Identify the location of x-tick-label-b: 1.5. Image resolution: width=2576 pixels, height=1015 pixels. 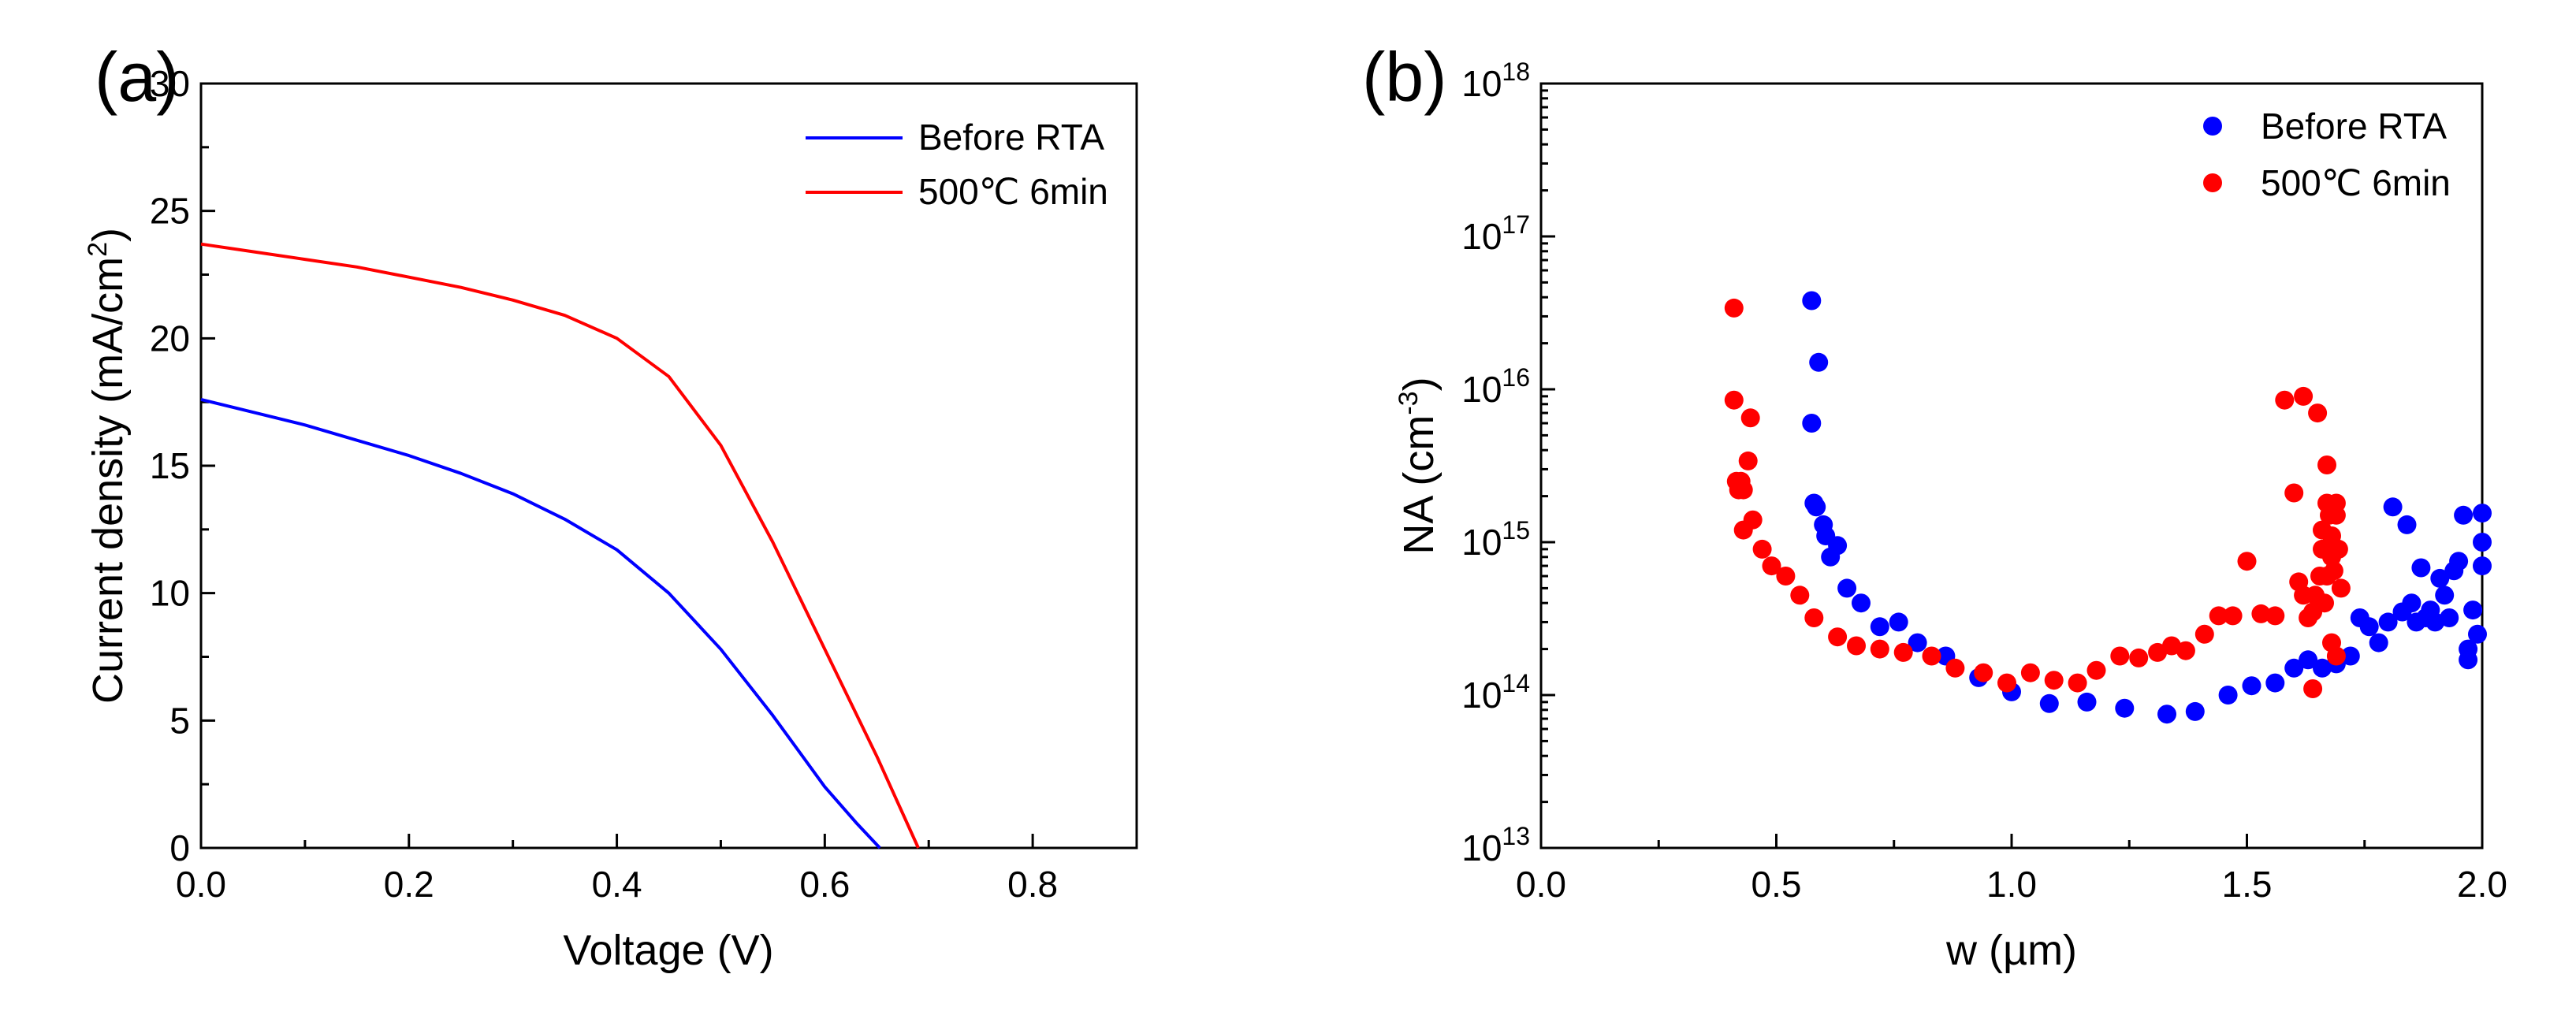
(2247, 884).